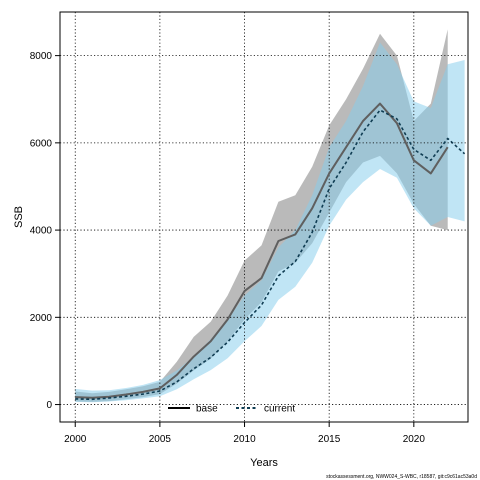 The height and width of the screenshot is (480, 480). What do you see at coordinates (207, 409) in the screenshot?
I see `legend-label-base: base` at bounding box center [207, 409].